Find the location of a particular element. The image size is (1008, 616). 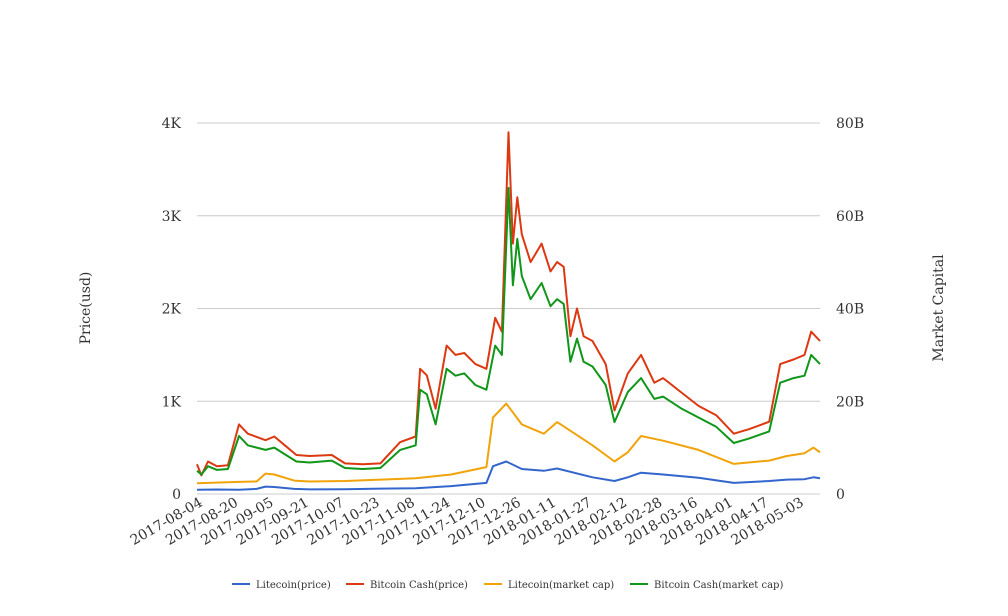

right-y-axis-ticks: 0 20B 40B 60B 80B is located at coordinates (850, 309).